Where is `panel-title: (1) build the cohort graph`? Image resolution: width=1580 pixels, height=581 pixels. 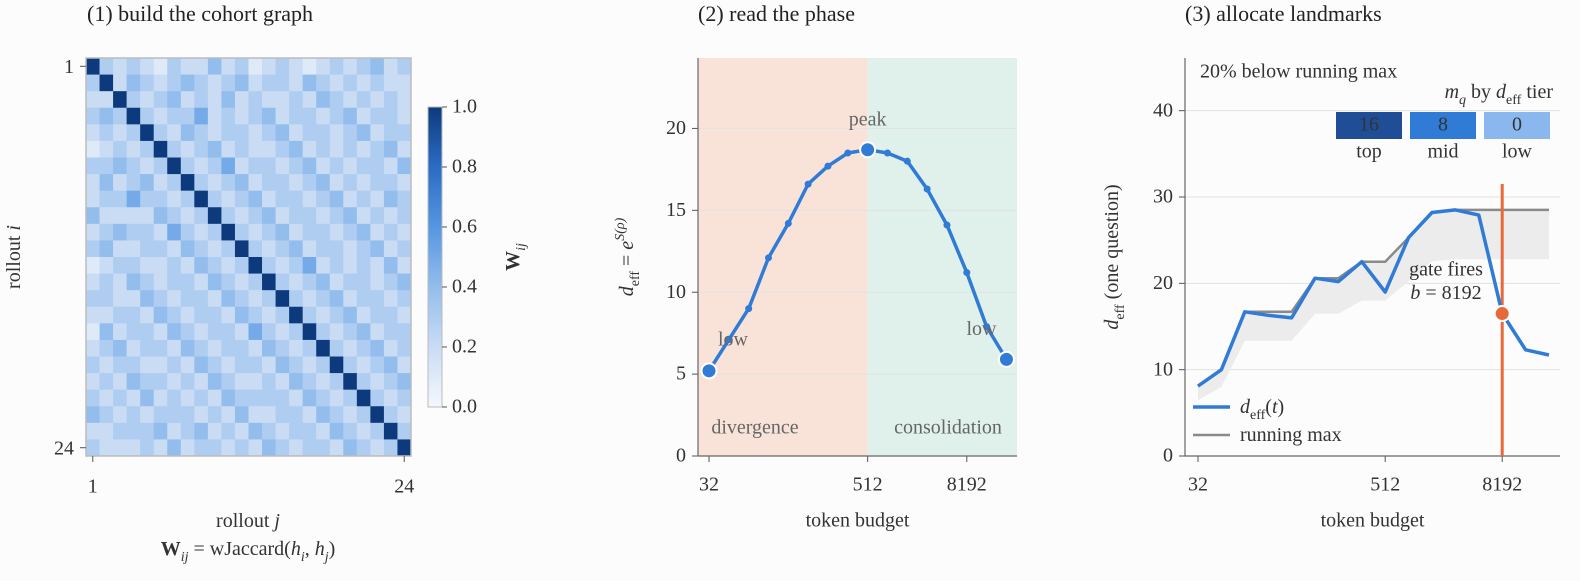
panel-title: (1) build the cohort graph is located at coordinates (200, 13).